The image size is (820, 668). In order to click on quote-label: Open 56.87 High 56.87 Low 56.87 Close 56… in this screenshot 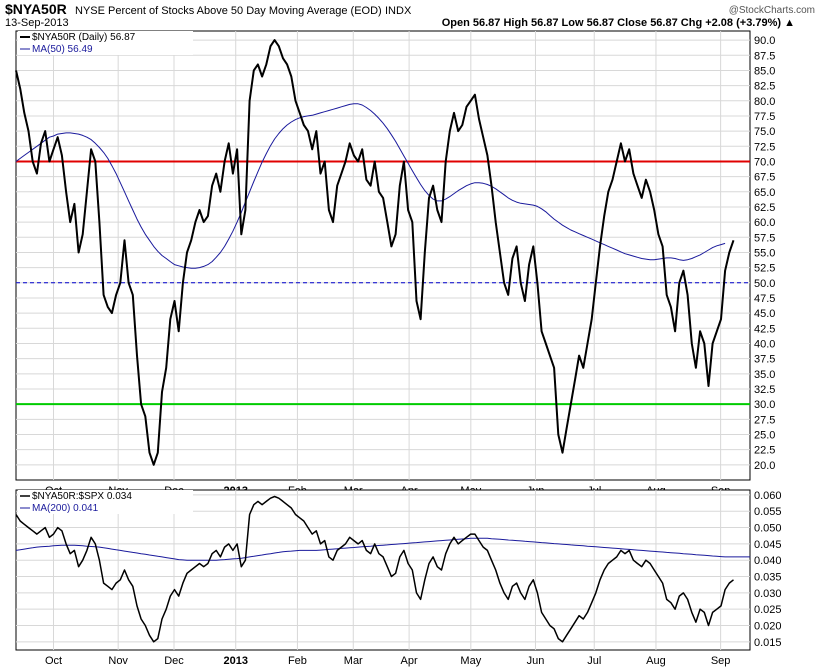, I will do `click(618, 23)`.